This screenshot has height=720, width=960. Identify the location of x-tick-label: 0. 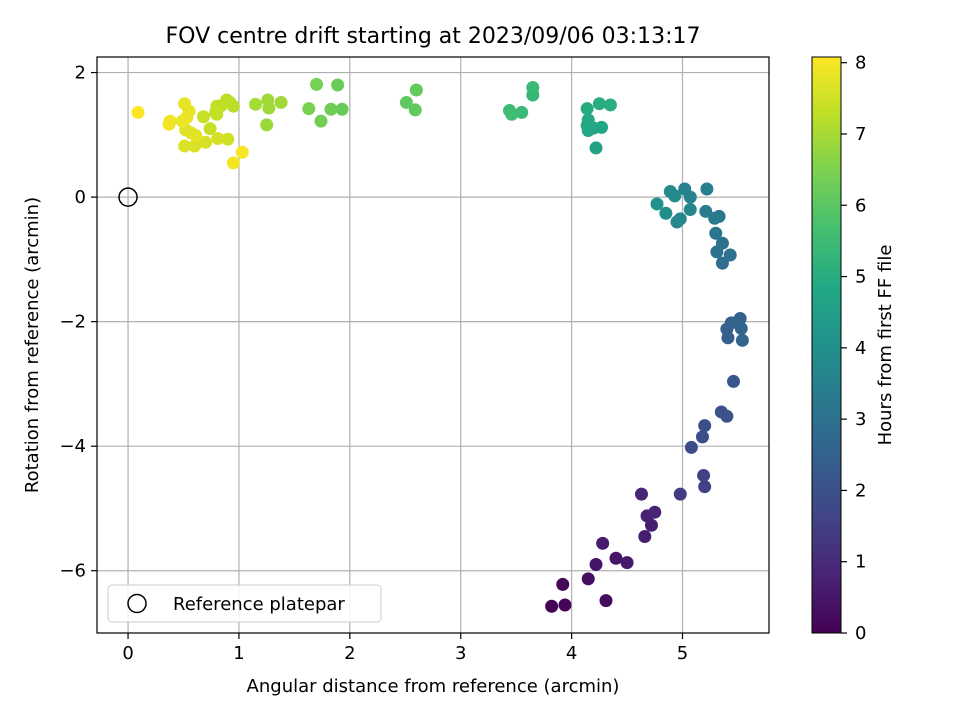
(127, 653).